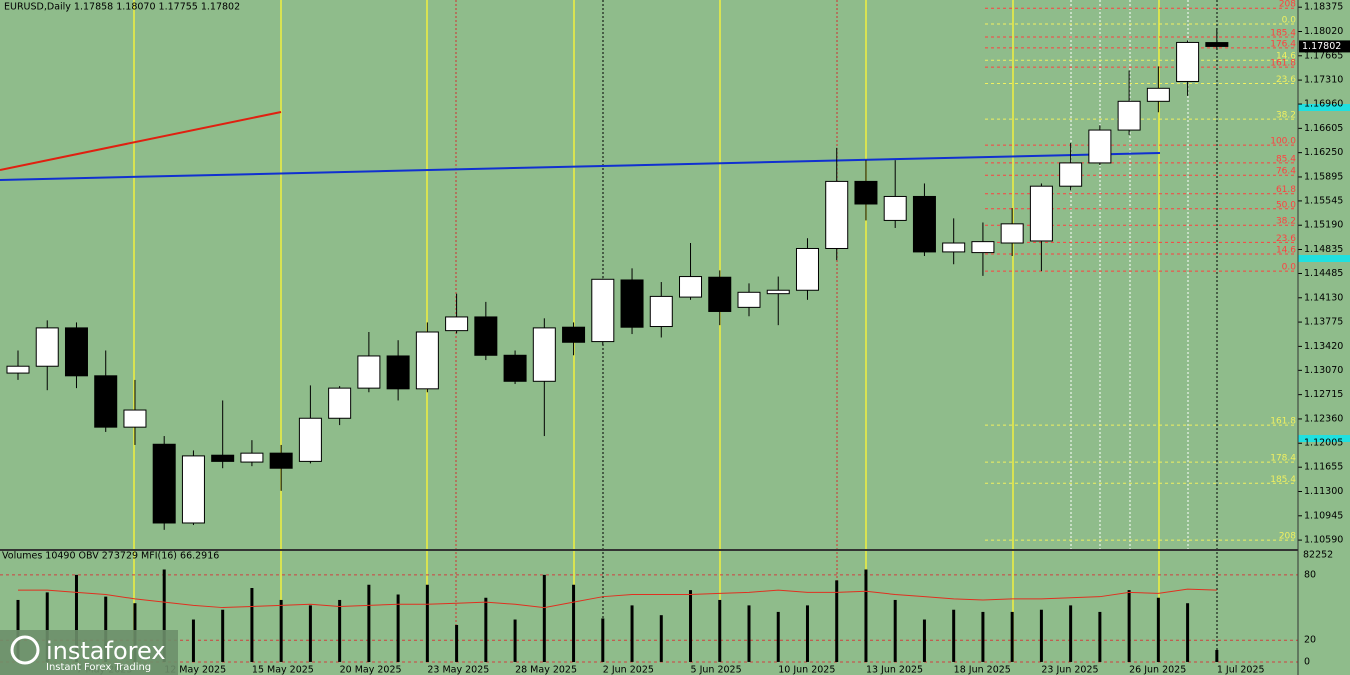 The height and width of the screenshot is (675, 1350). I want to click on y-tick-label: 1.12360, so click(1323, 418).